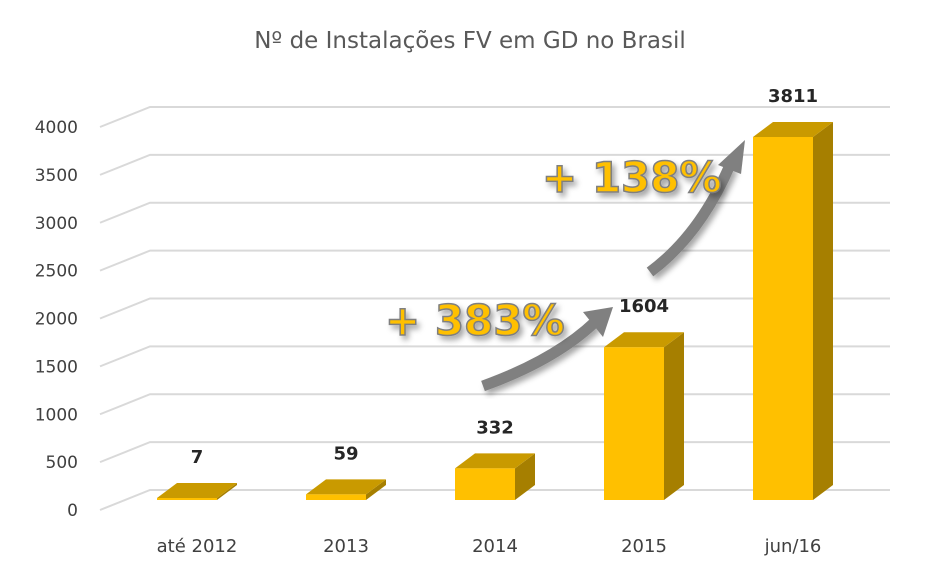 This screenshot has height=577, width=940. I want to click on data-label: 3811, so click(793, 96).